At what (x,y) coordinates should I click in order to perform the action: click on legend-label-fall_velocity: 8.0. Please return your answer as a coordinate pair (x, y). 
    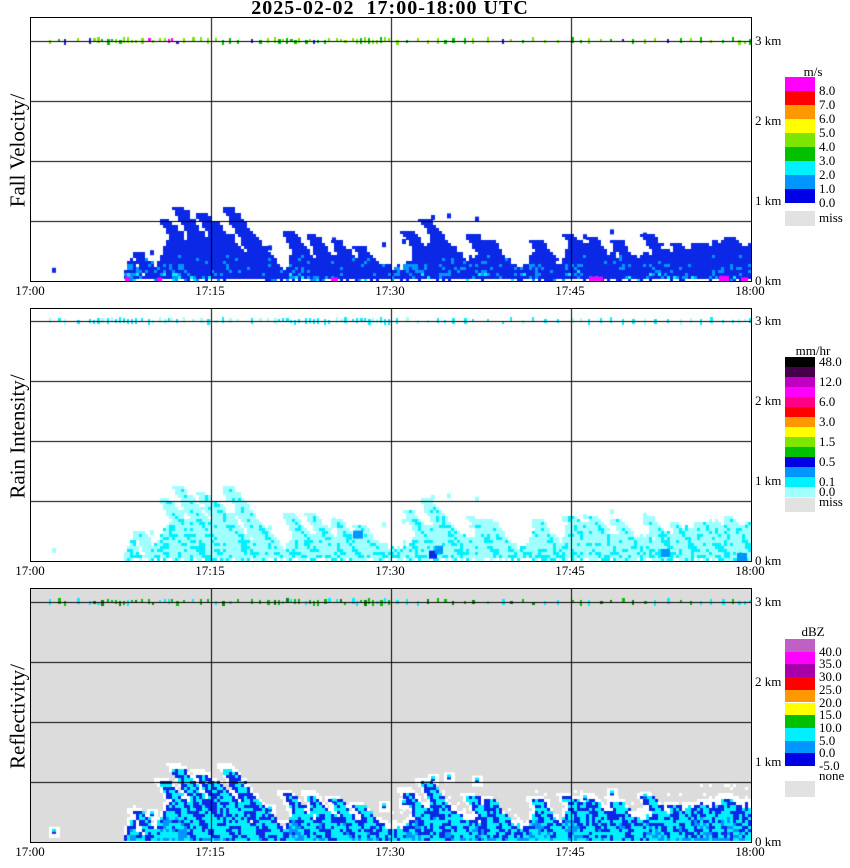
    Looking at the image, I should click on (827, 90).